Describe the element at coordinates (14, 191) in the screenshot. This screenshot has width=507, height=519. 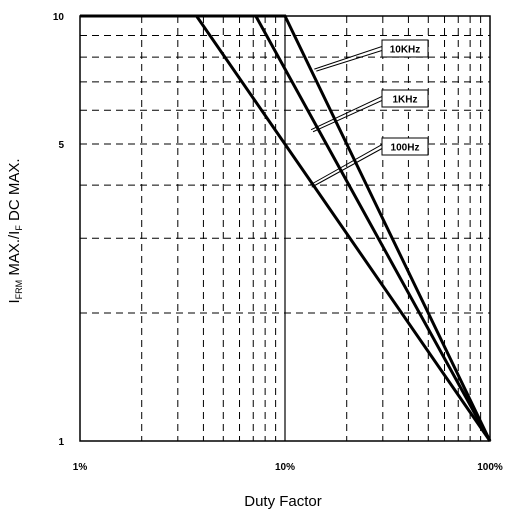
I see `y-axis-label-tail: DC MAX.` at that location.